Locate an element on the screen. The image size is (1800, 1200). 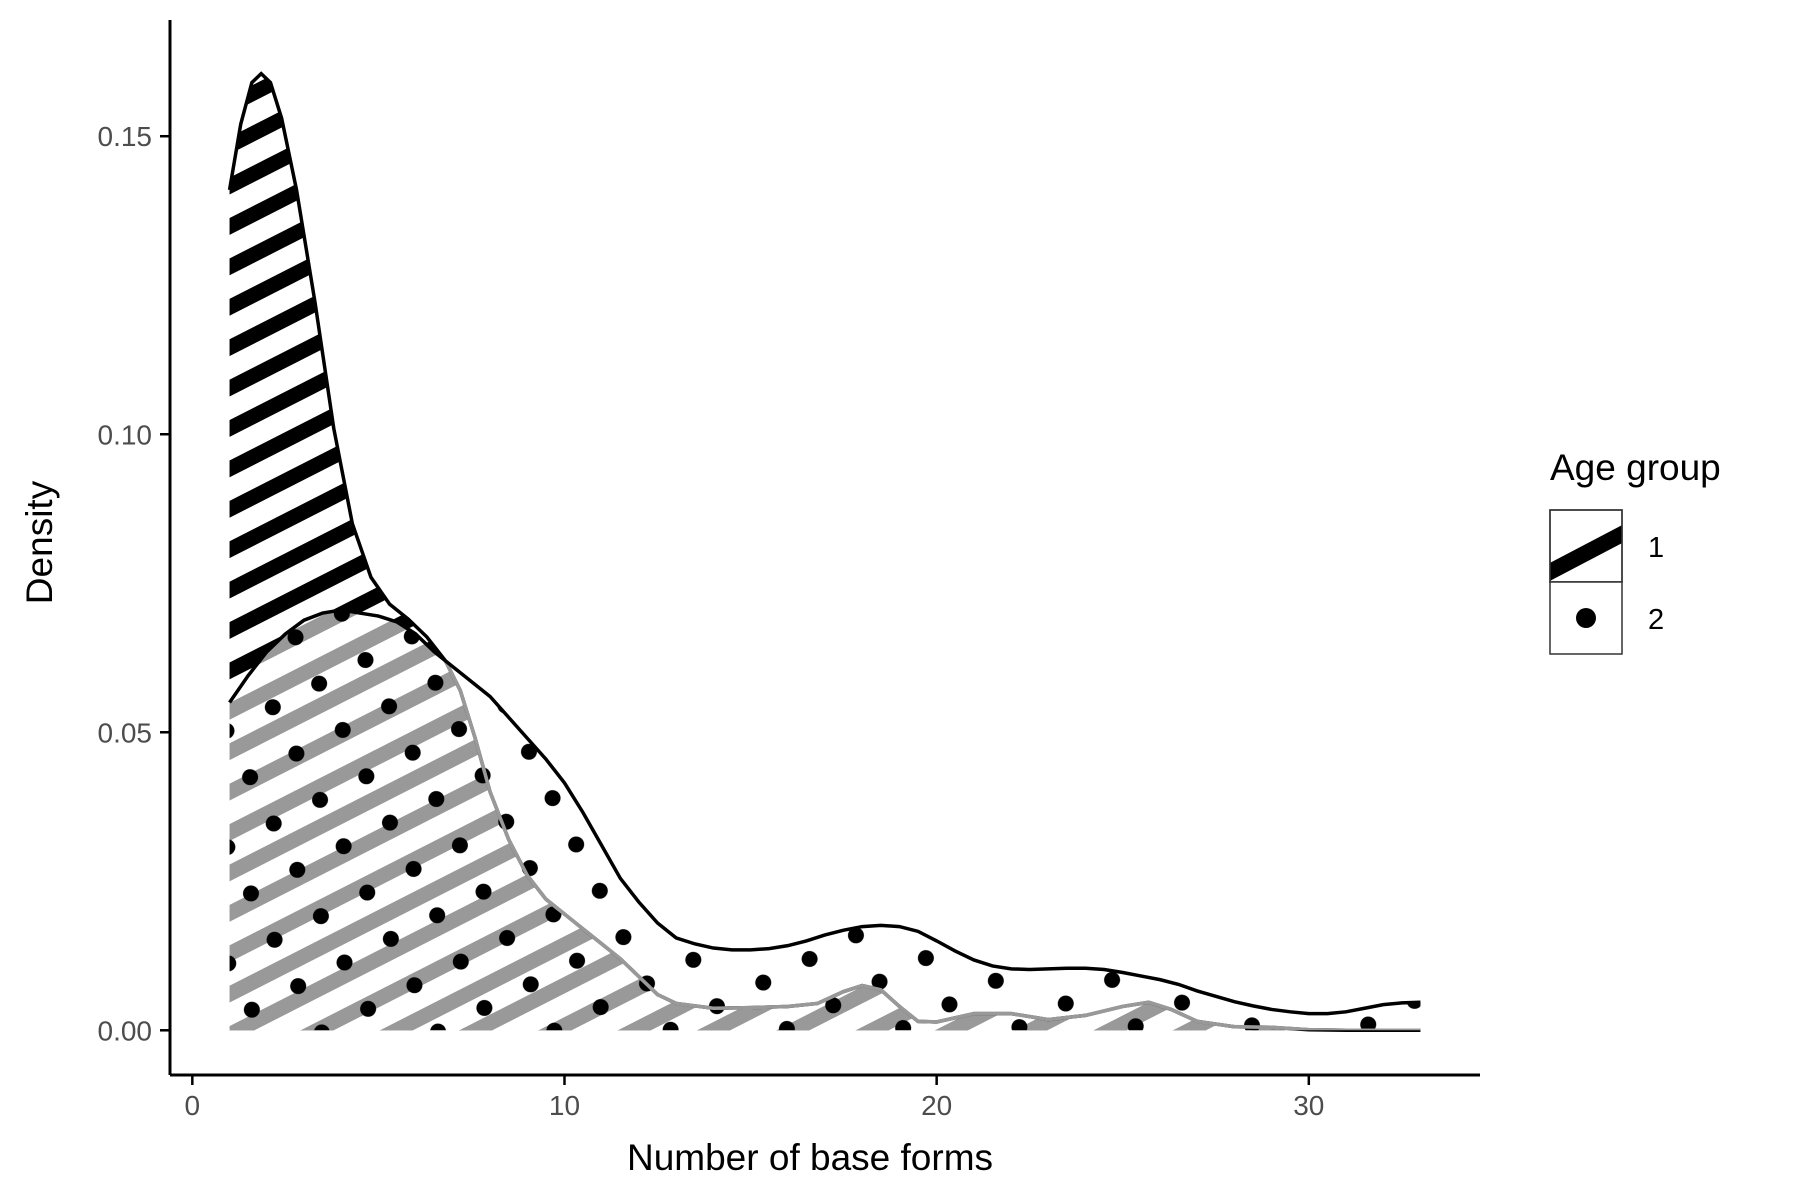
legend: Age group 1 2 is located at coordinates (1635, 551).